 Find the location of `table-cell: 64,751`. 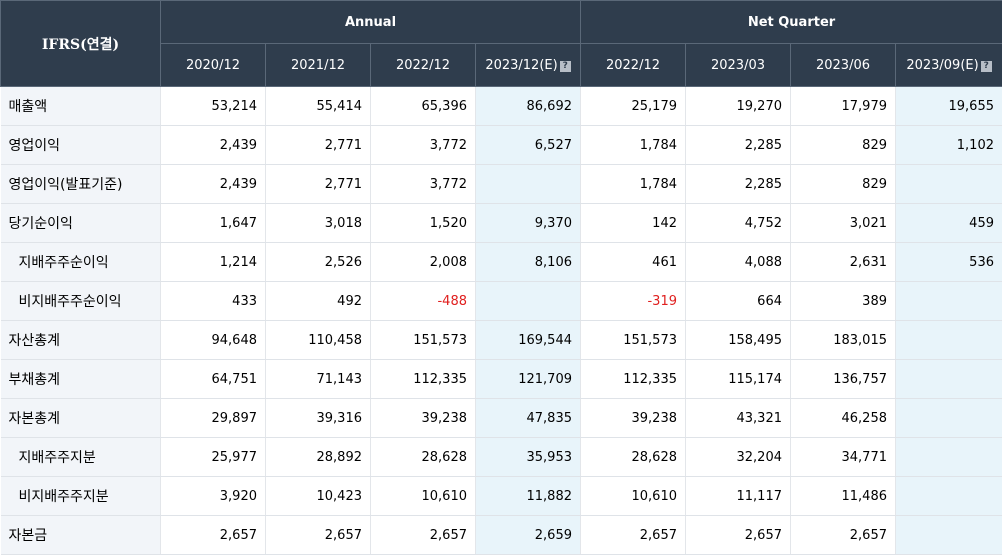

table-cell: 64,751 is located at coordinates (213, 379).